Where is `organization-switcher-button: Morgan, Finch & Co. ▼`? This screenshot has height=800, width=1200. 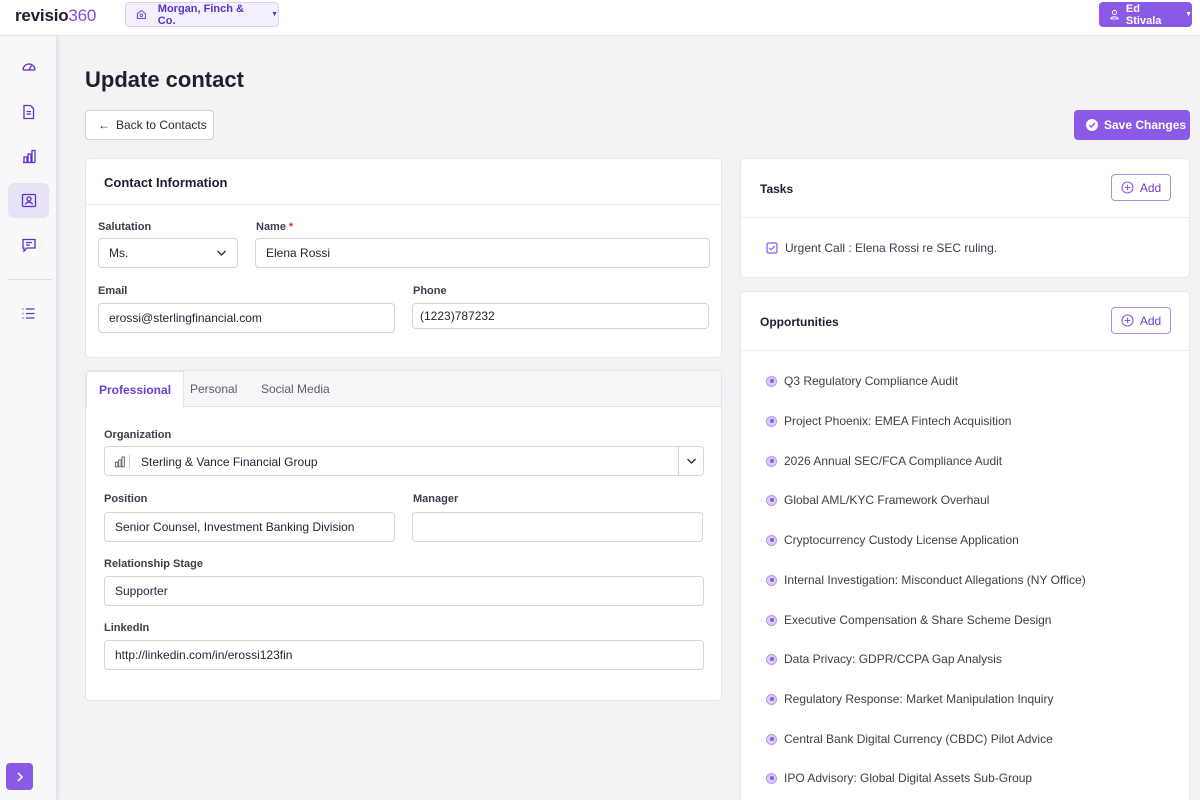 organization-switcher-button: Morgan, Finch & Co. ▼ is located at coordinates (202, 14).